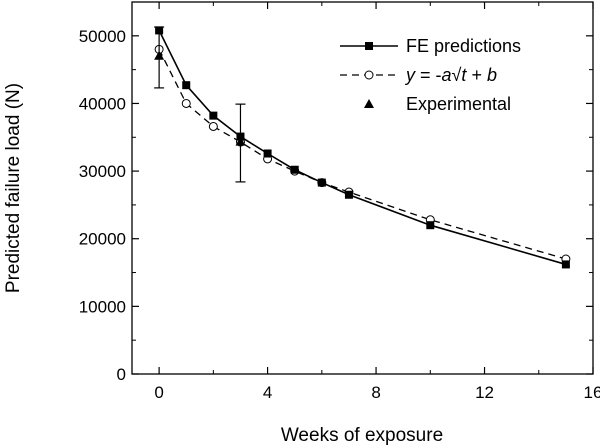 The image size is (600, 448). I want to click on legend-fe-marker, so click(369, 46).